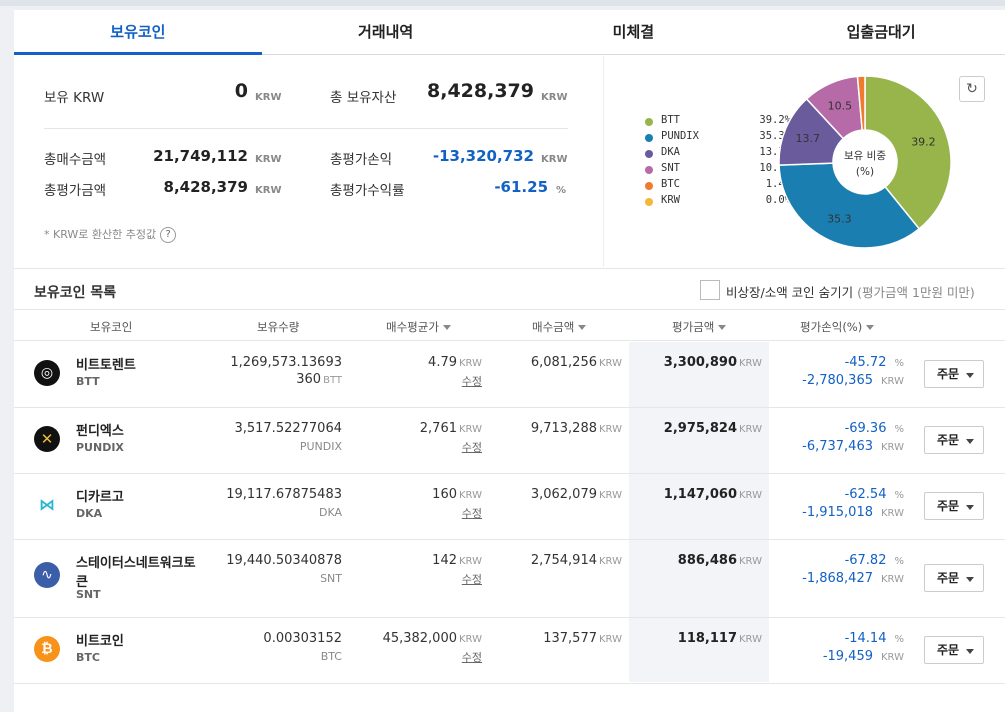 The width and height of the screenshot is (1005, 712). I want to click on refresh-icon: ↻, so click(972, 89).